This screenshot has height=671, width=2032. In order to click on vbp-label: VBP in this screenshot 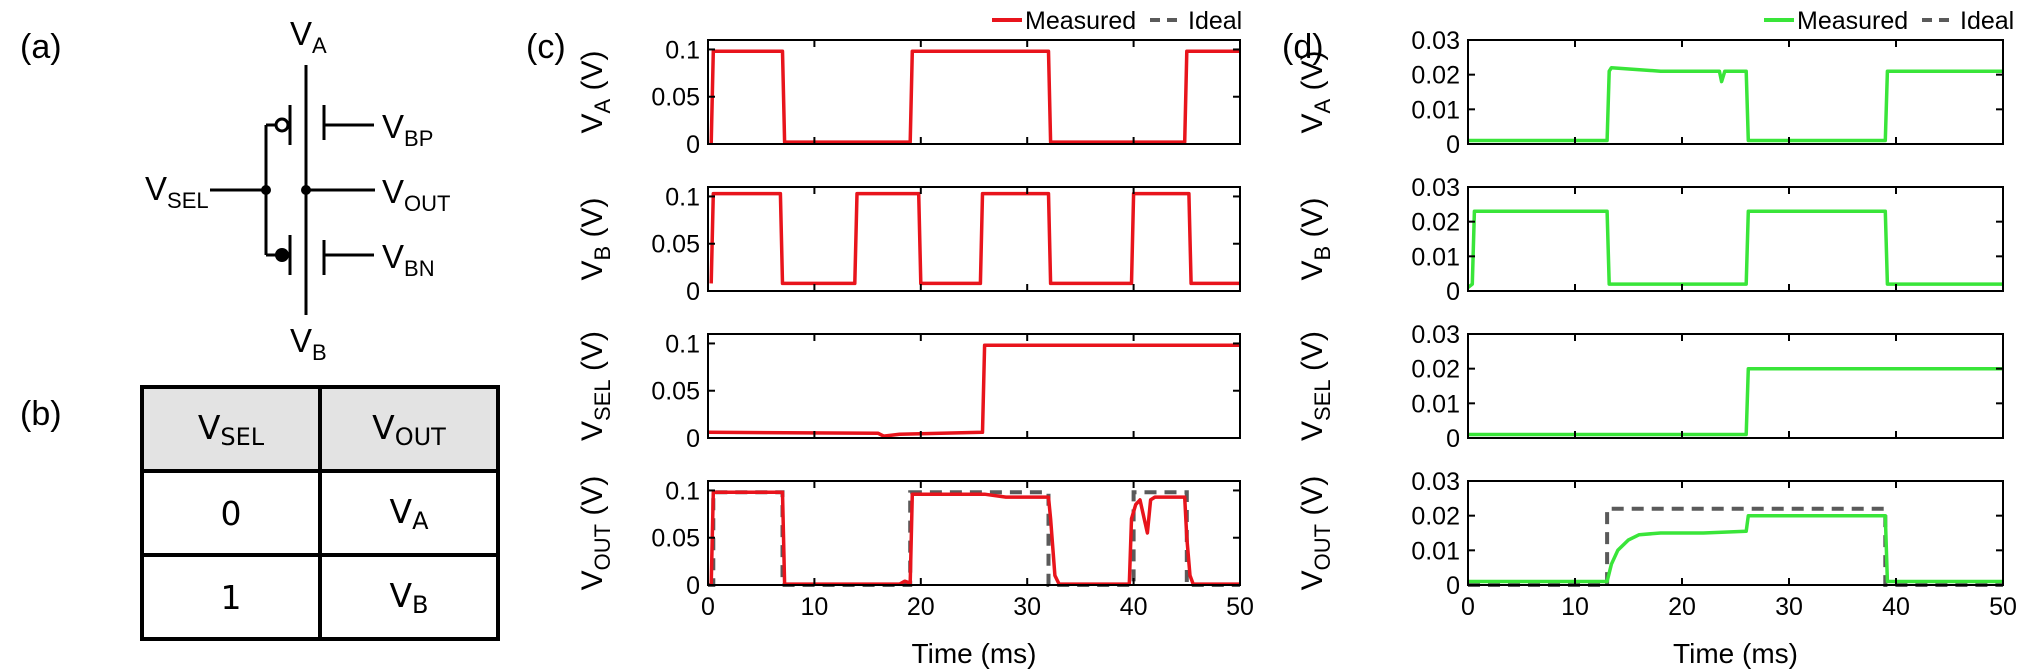, I will do `click(407, 129)`.